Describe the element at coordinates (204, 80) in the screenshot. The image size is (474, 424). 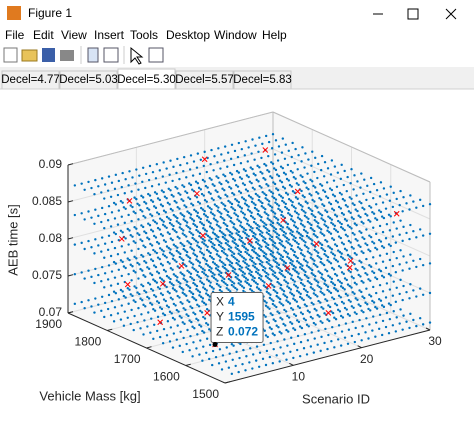
I see `tab-label: Decel=5.57` at that location.